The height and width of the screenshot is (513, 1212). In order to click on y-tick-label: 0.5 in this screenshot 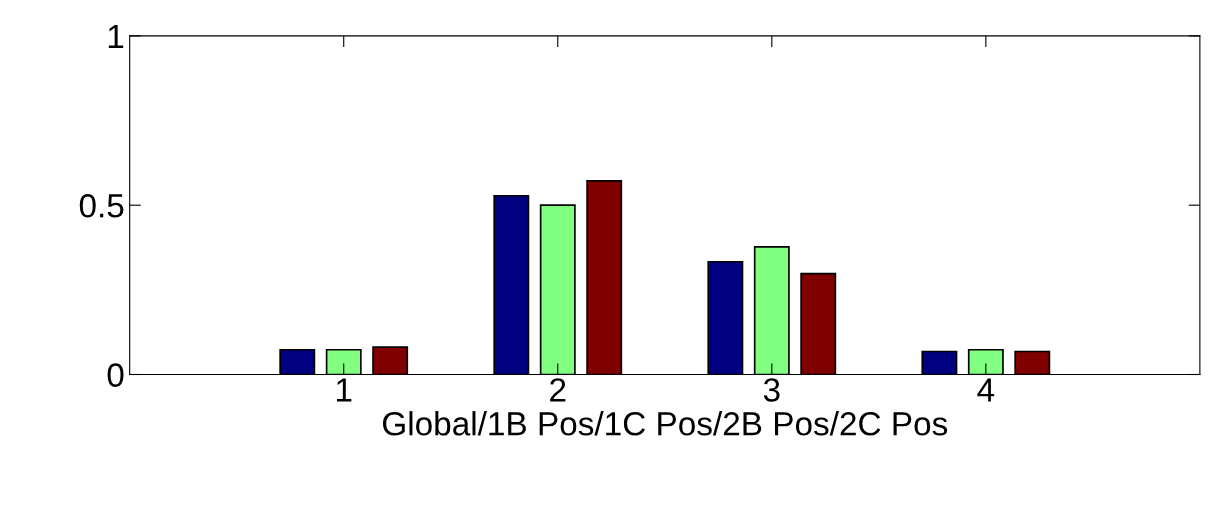, I will do `click(101, 206)`.